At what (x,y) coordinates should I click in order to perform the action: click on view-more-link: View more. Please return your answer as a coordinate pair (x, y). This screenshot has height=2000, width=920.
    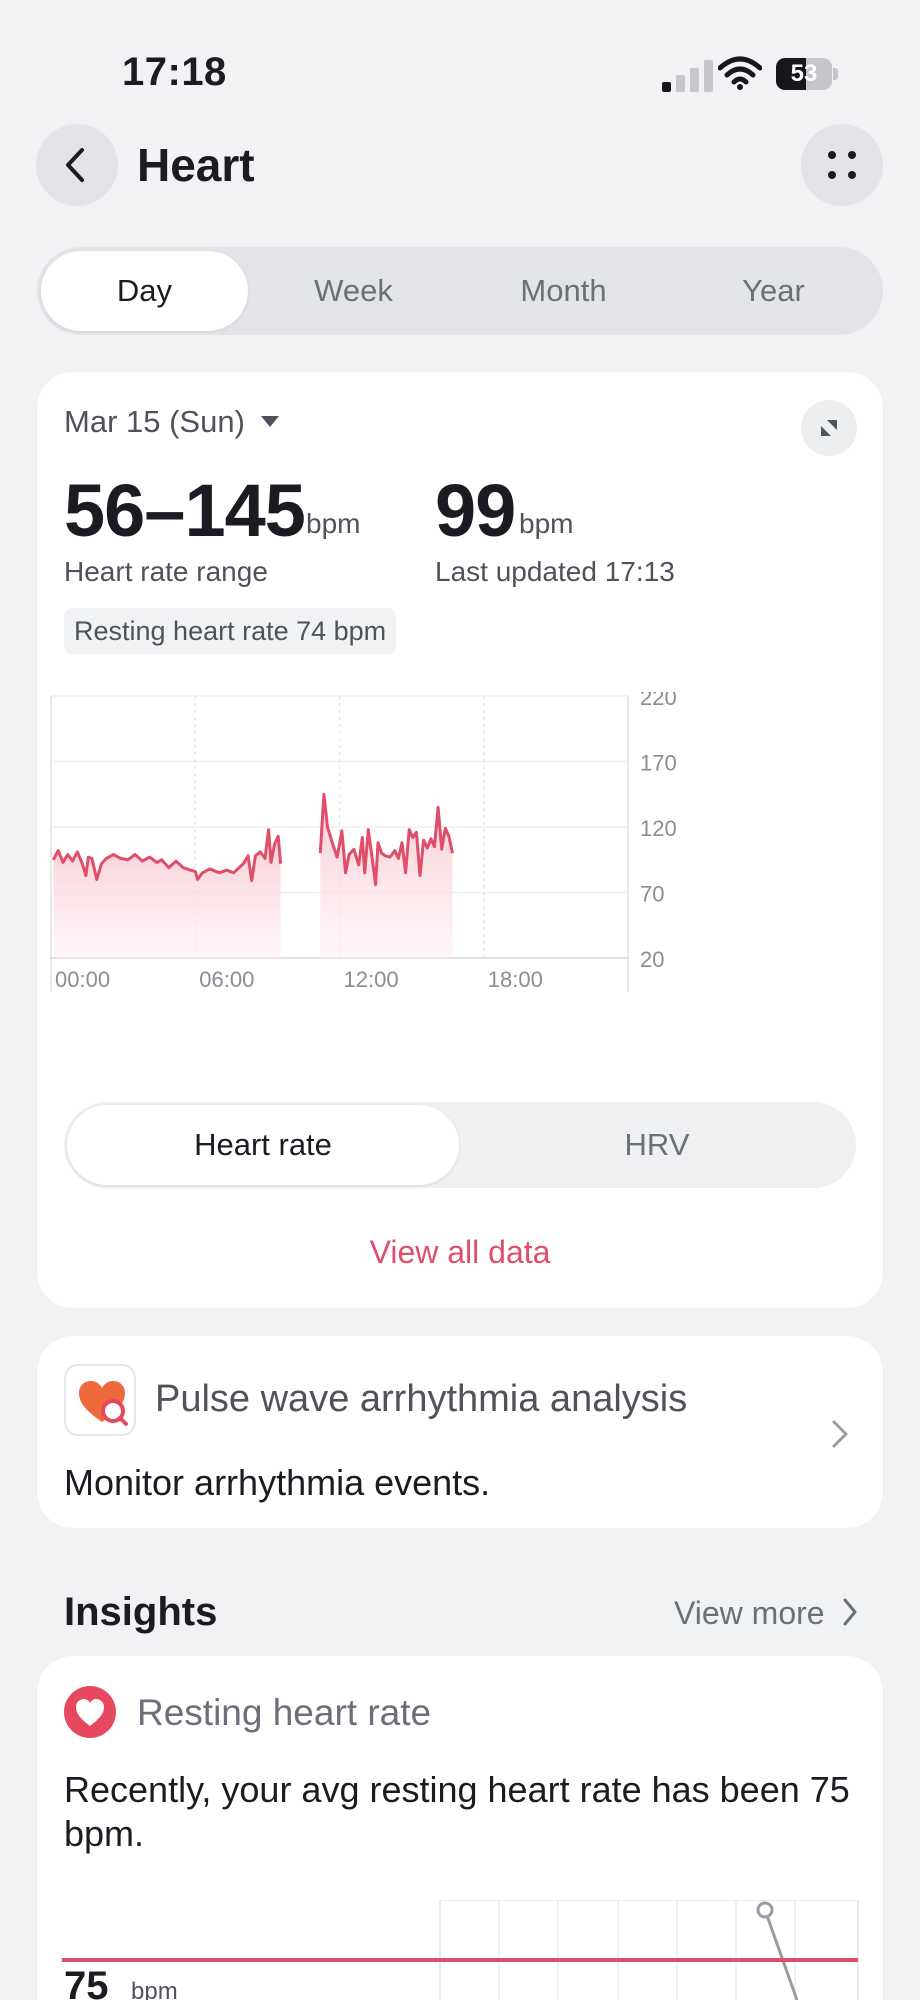
    Looking at the image, I should click on (766, 1613).